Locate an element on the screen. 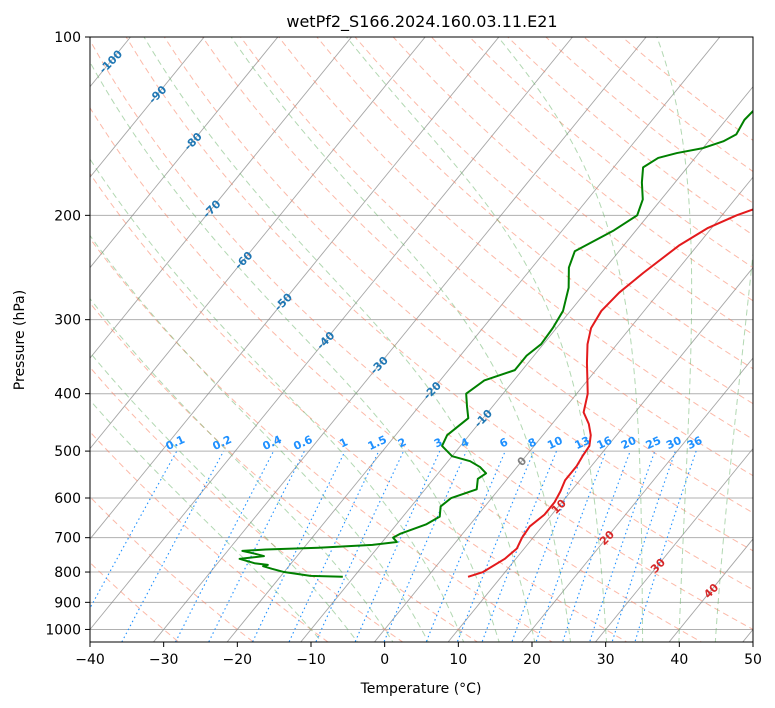 The height and width of the screenshot is (708, 775). mixing-ratio-label: 4 is located at coordinates (465, 442).